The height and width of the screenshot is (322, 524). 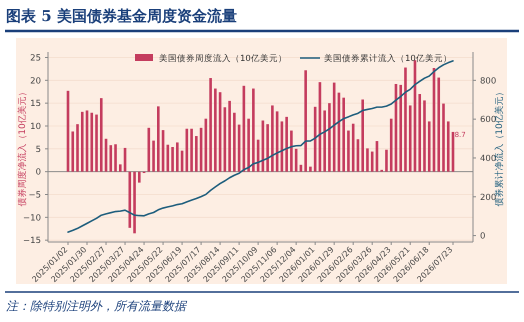 What do you see at coordinates (488, 197) in the screenshot?
I see `y2-tick-label: 200` at bounding box center [488, 197].